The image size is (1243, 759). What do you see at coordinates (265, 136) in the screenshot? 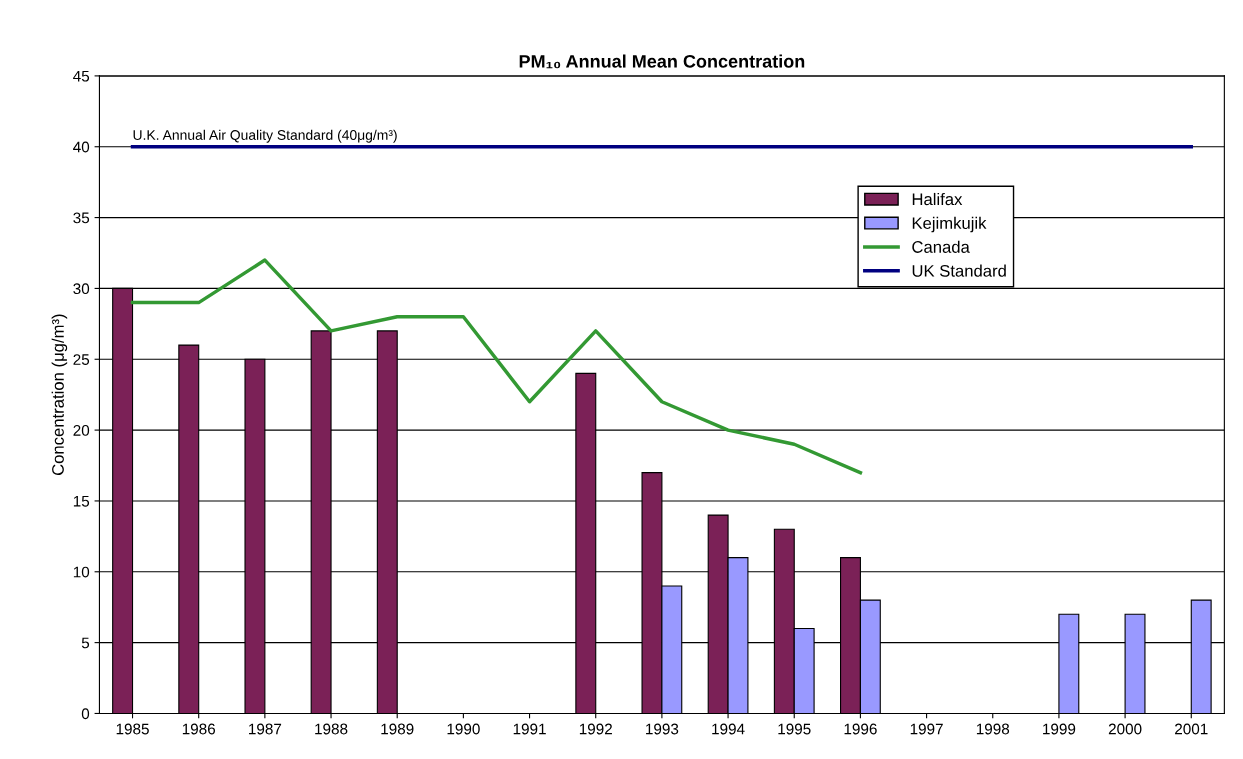
I see `annotation: U.K. Annual Air Quality Standard (40μg/m³)` at bounding box center [265, 136].